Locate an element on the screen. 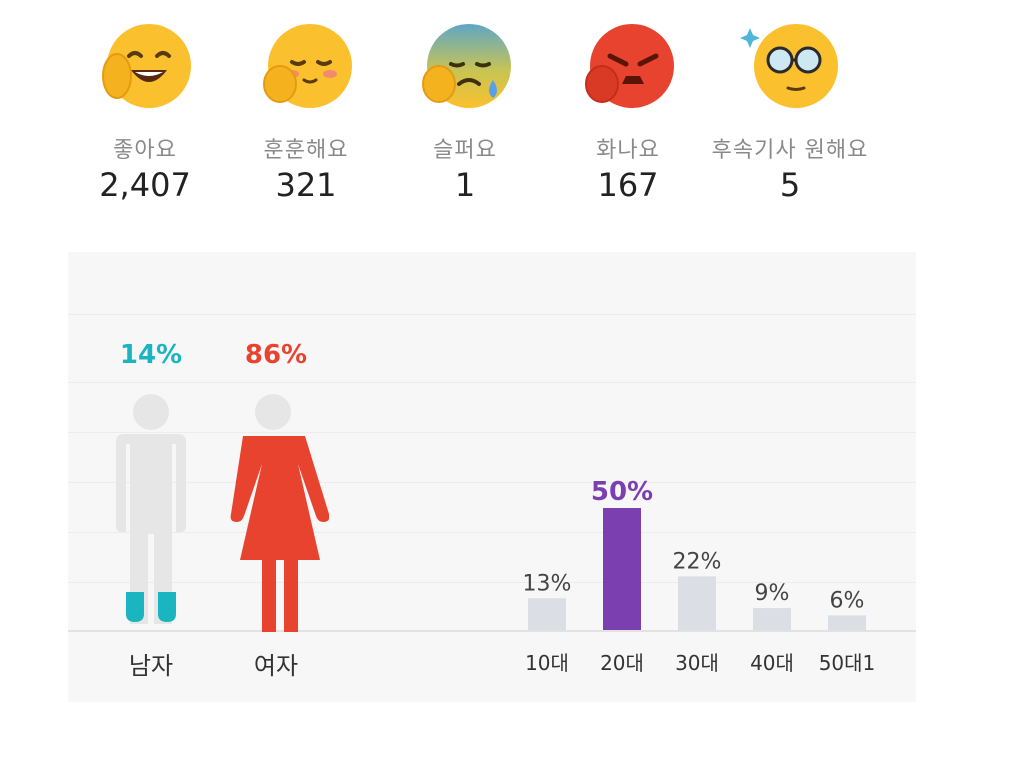 The height and width of the screenshot is (765, 1024). reaction-label: 후속기사 원해요 is located at coordinates (790, 150).